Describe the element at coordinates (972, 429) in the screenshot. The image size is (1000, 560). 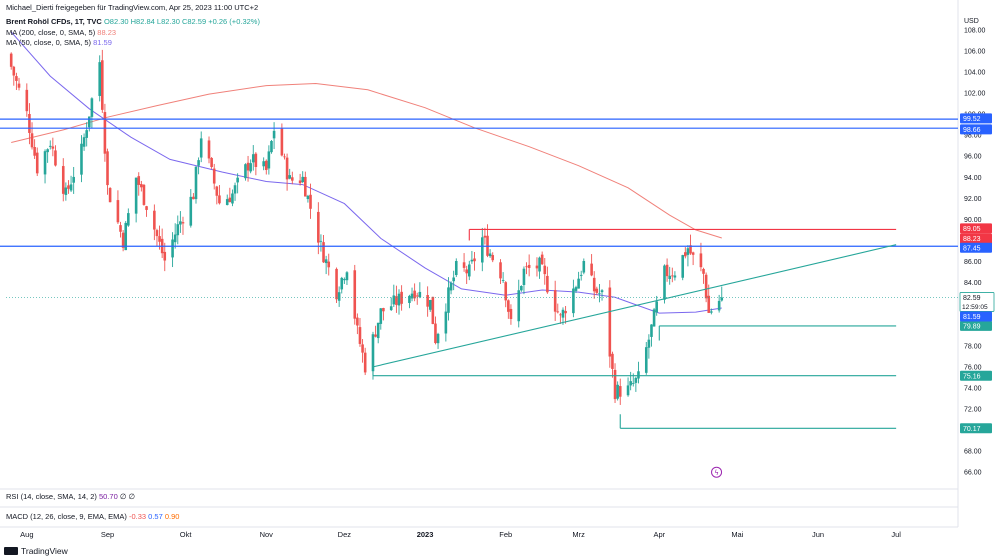
I see `segment-price-label: 70.17` at that location.